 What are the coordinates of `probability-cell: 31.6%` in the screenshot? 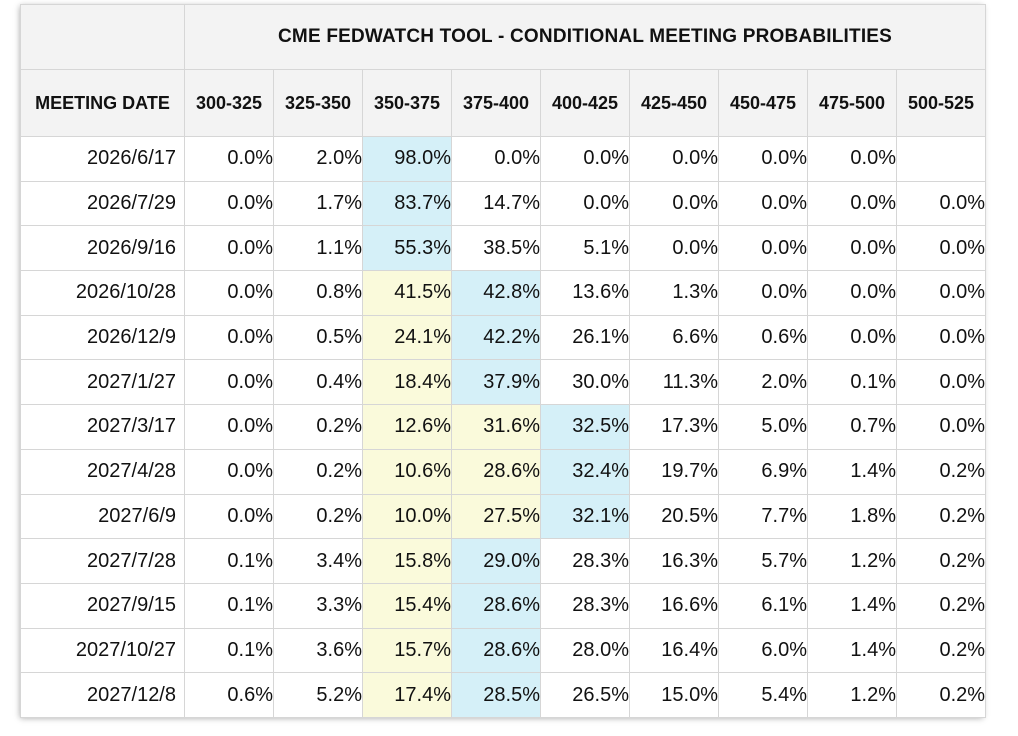 It's located at (496, 427).